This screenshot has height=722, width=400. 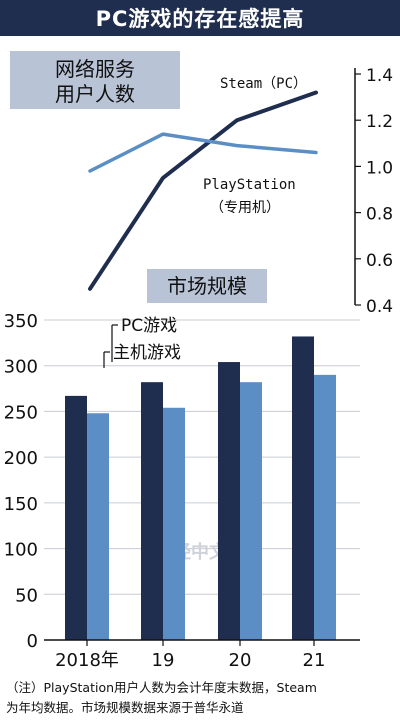 What do you see at coordinates (263, 84) in the screenshot?
I see `steam-series-label: Steam（PC）` at bounding box center [263, 84].